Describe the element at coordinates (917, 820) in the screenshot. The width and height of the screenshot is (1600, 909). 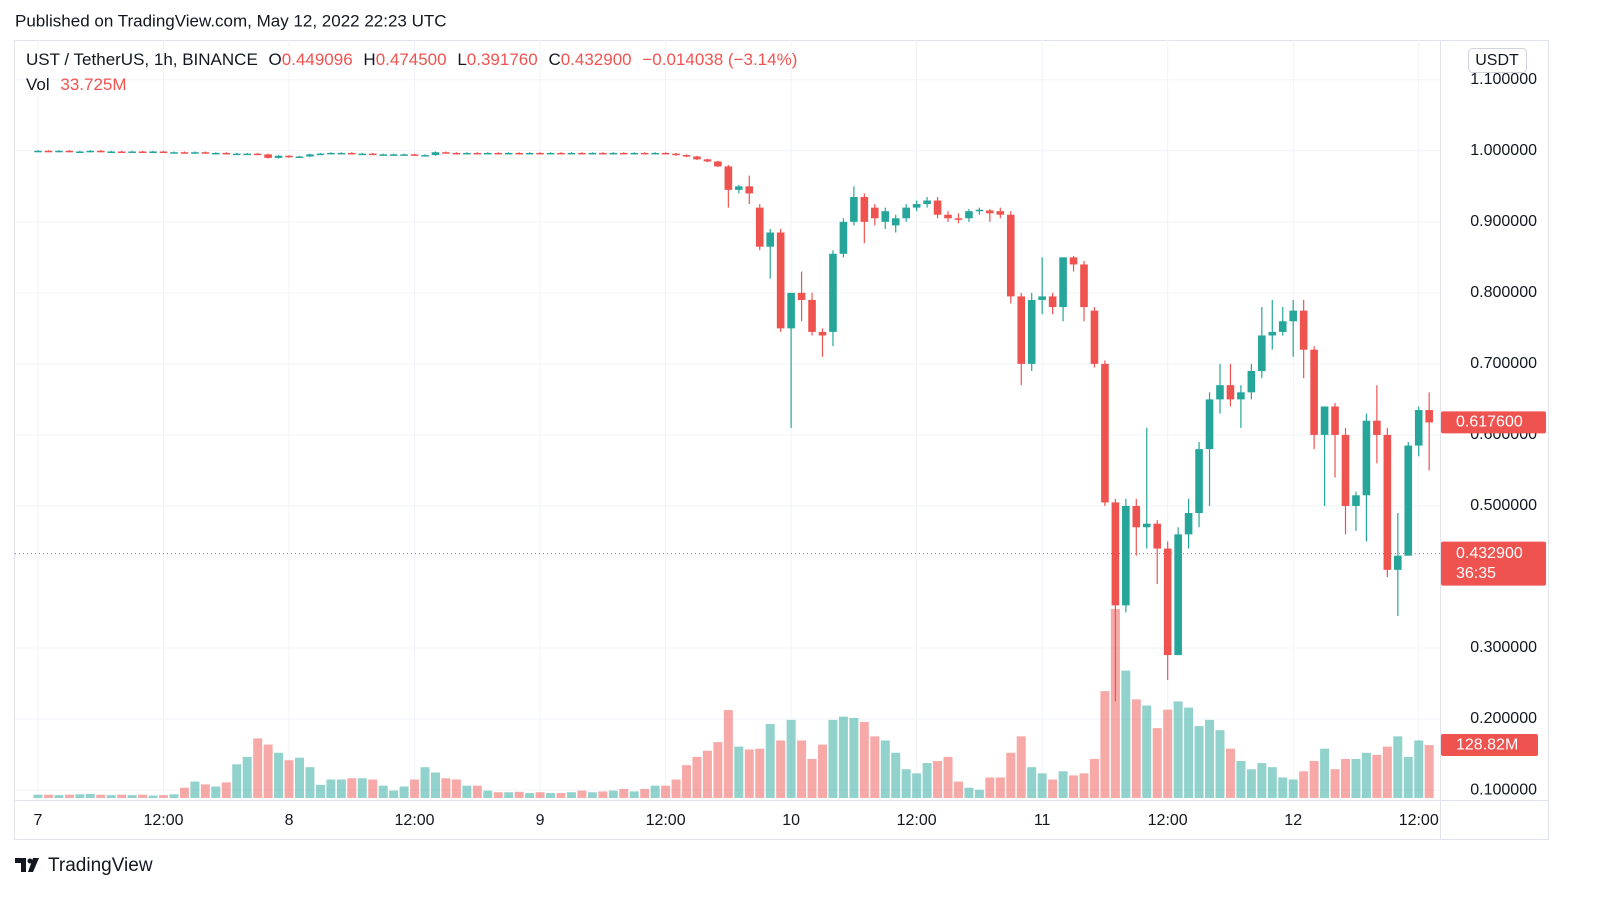
I see `x-tick-label: 12:00` at that location.